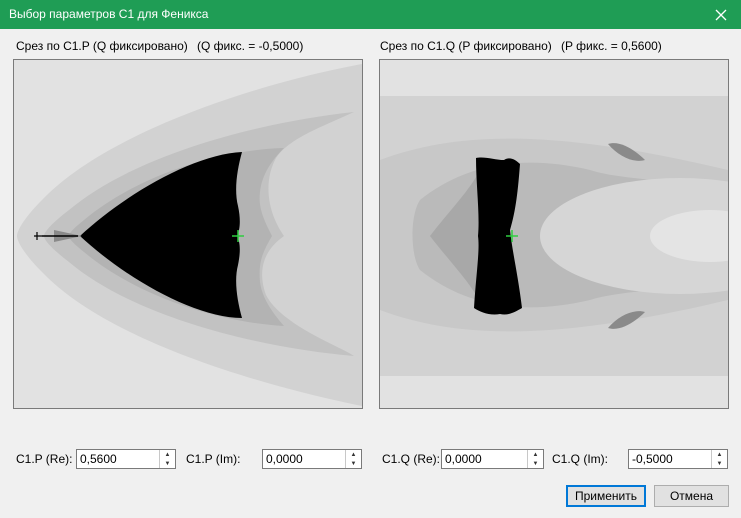 The height and width of the screenshot is (518, 741). Describe the element at coordinates (305, 459) in the screenshot. I see `p-im-input` at that location.